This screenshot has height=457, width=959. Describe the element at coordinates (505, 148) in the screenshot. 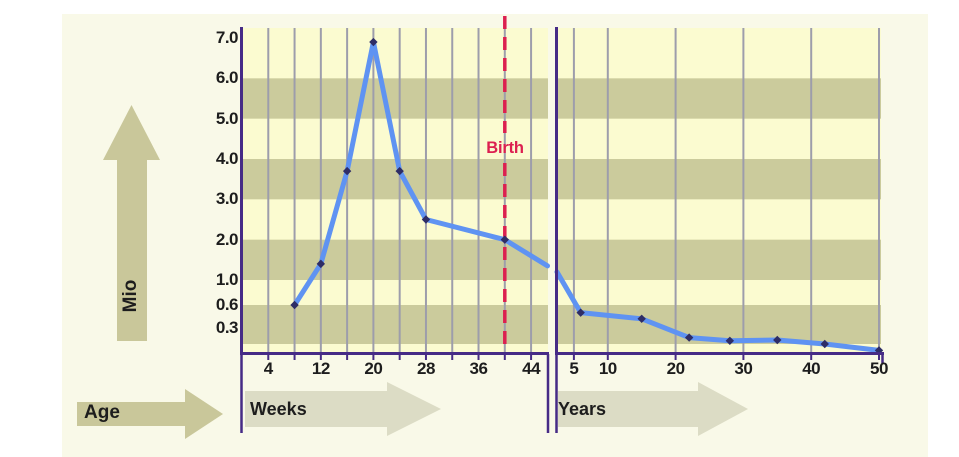

I see `birth-annotation: Birth` at that location.